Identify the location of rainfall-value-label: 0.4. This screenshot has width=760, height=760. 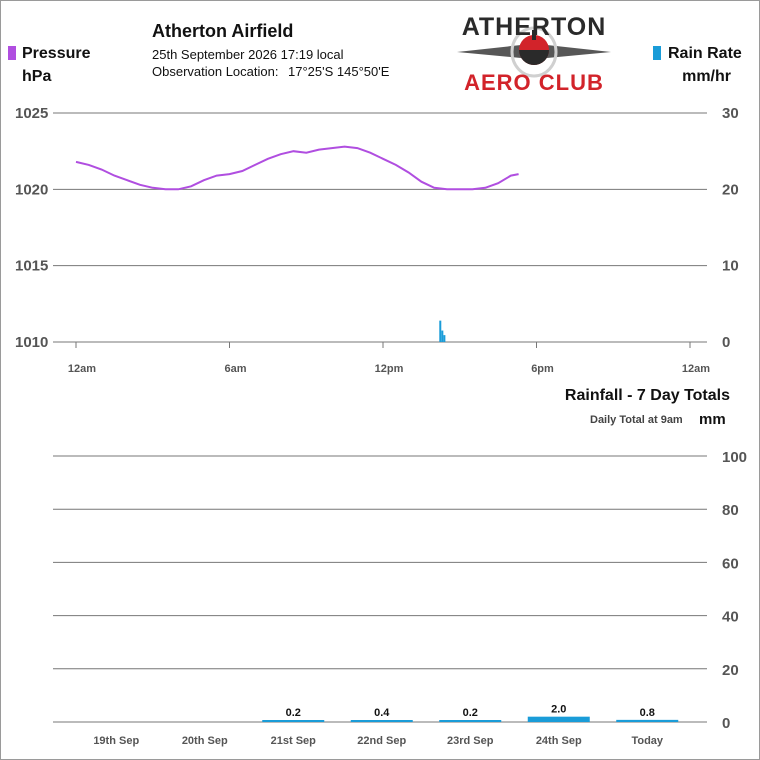
(382, 713).